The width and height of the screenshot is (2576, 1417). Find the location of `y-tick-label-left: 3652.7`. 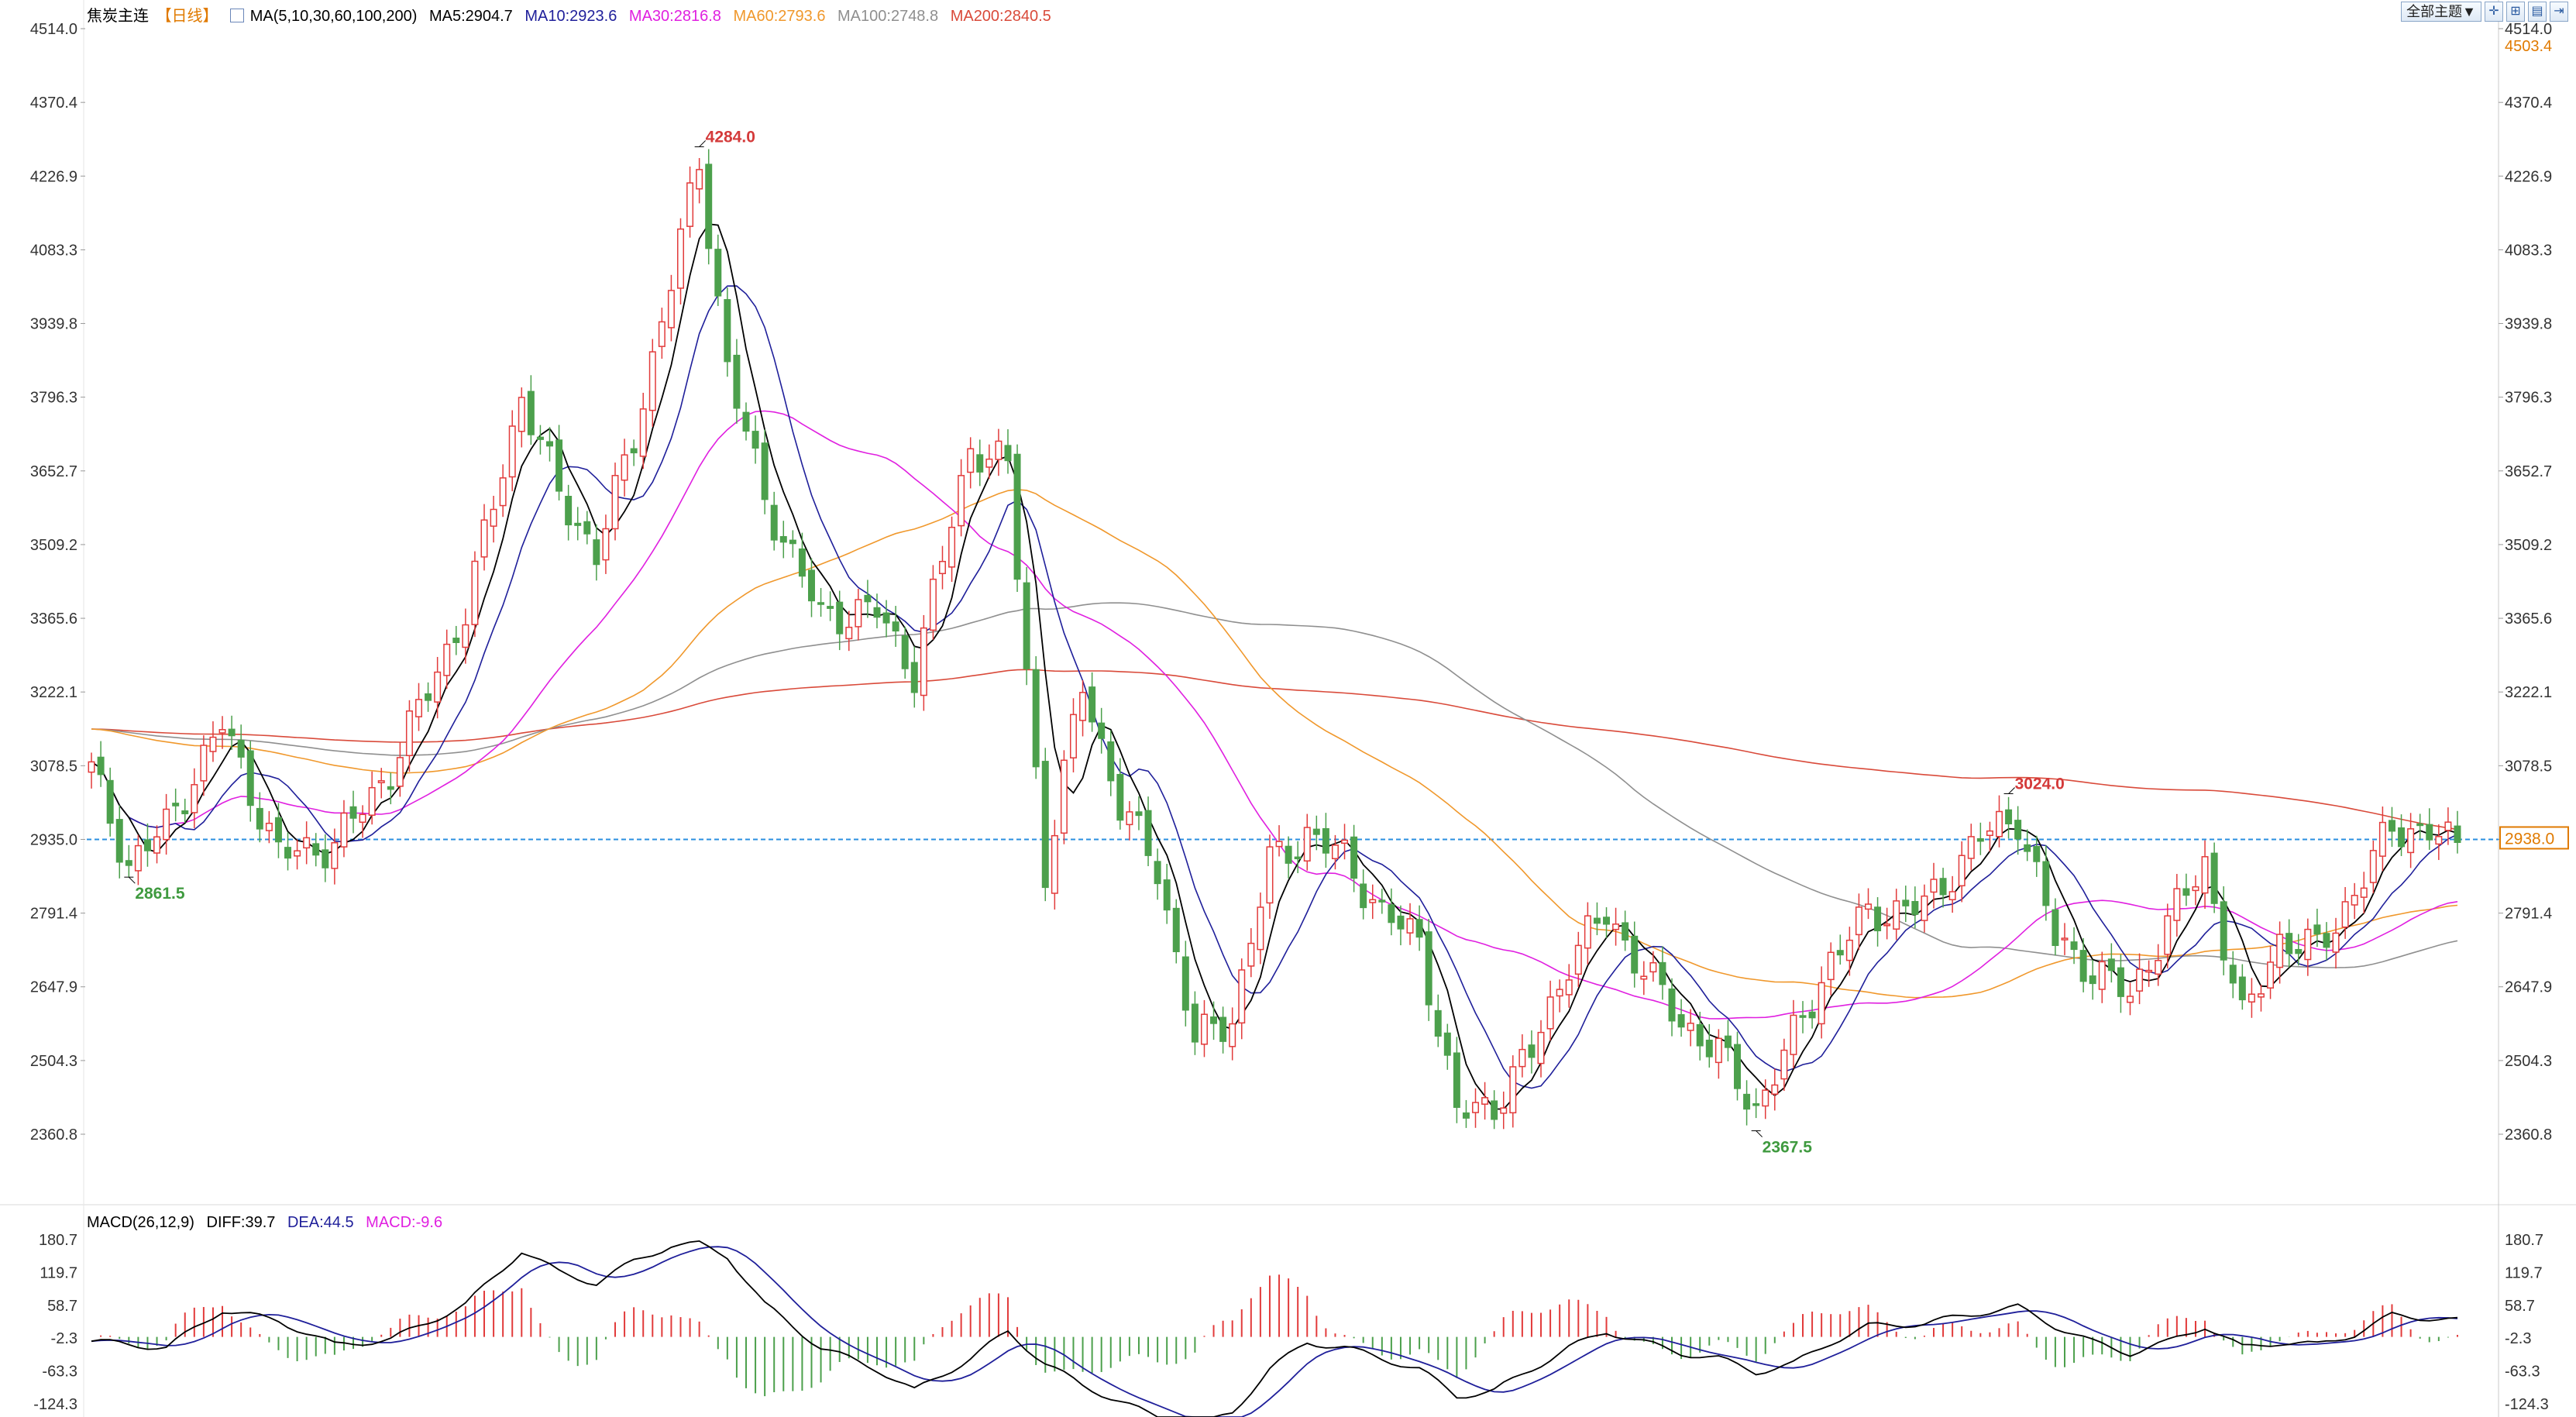

y-tick-label-left: 3652.7 is located at coordinates (53, 471).